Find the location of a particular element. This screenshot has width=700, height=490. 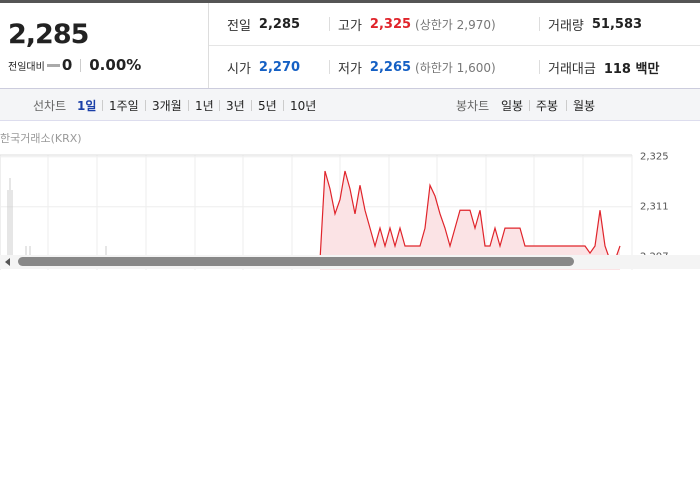

stats-row: 시가 2,270 저가 2,265 (하한가 1,600) 거래대금 118 백만 is located at coordinates (454, 67).